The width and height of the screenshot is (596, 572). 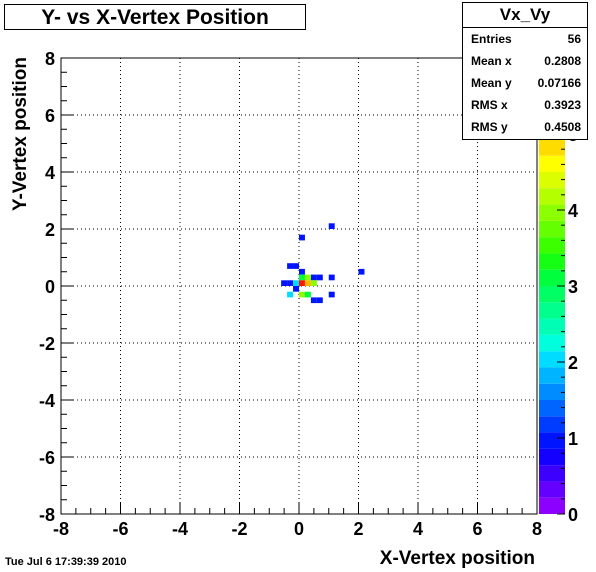 I want to click on stats-label: Mean y, so click(x=491, y=83).